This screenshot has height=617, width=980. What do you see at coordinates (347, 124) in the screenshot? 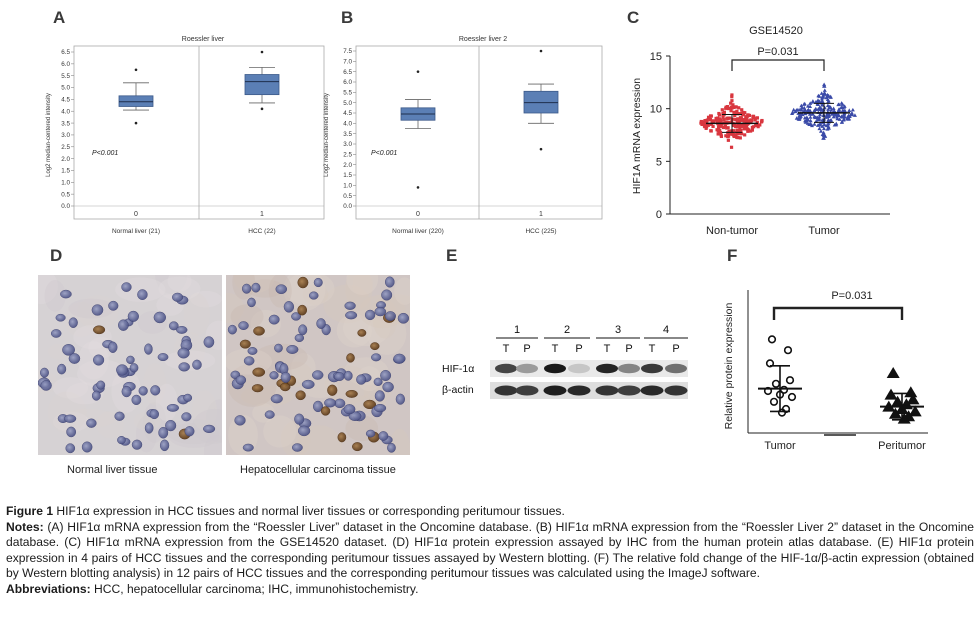
I see `b-ytick-label: 4.0` at bounding box center [347, 124].